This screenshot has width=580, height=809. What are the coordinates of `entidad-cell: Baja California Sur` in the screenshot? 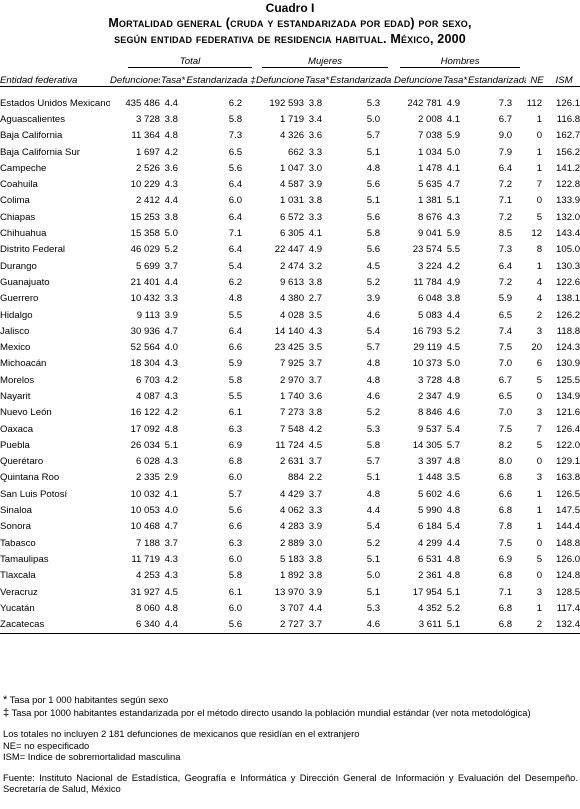 It's located at (40, 152).